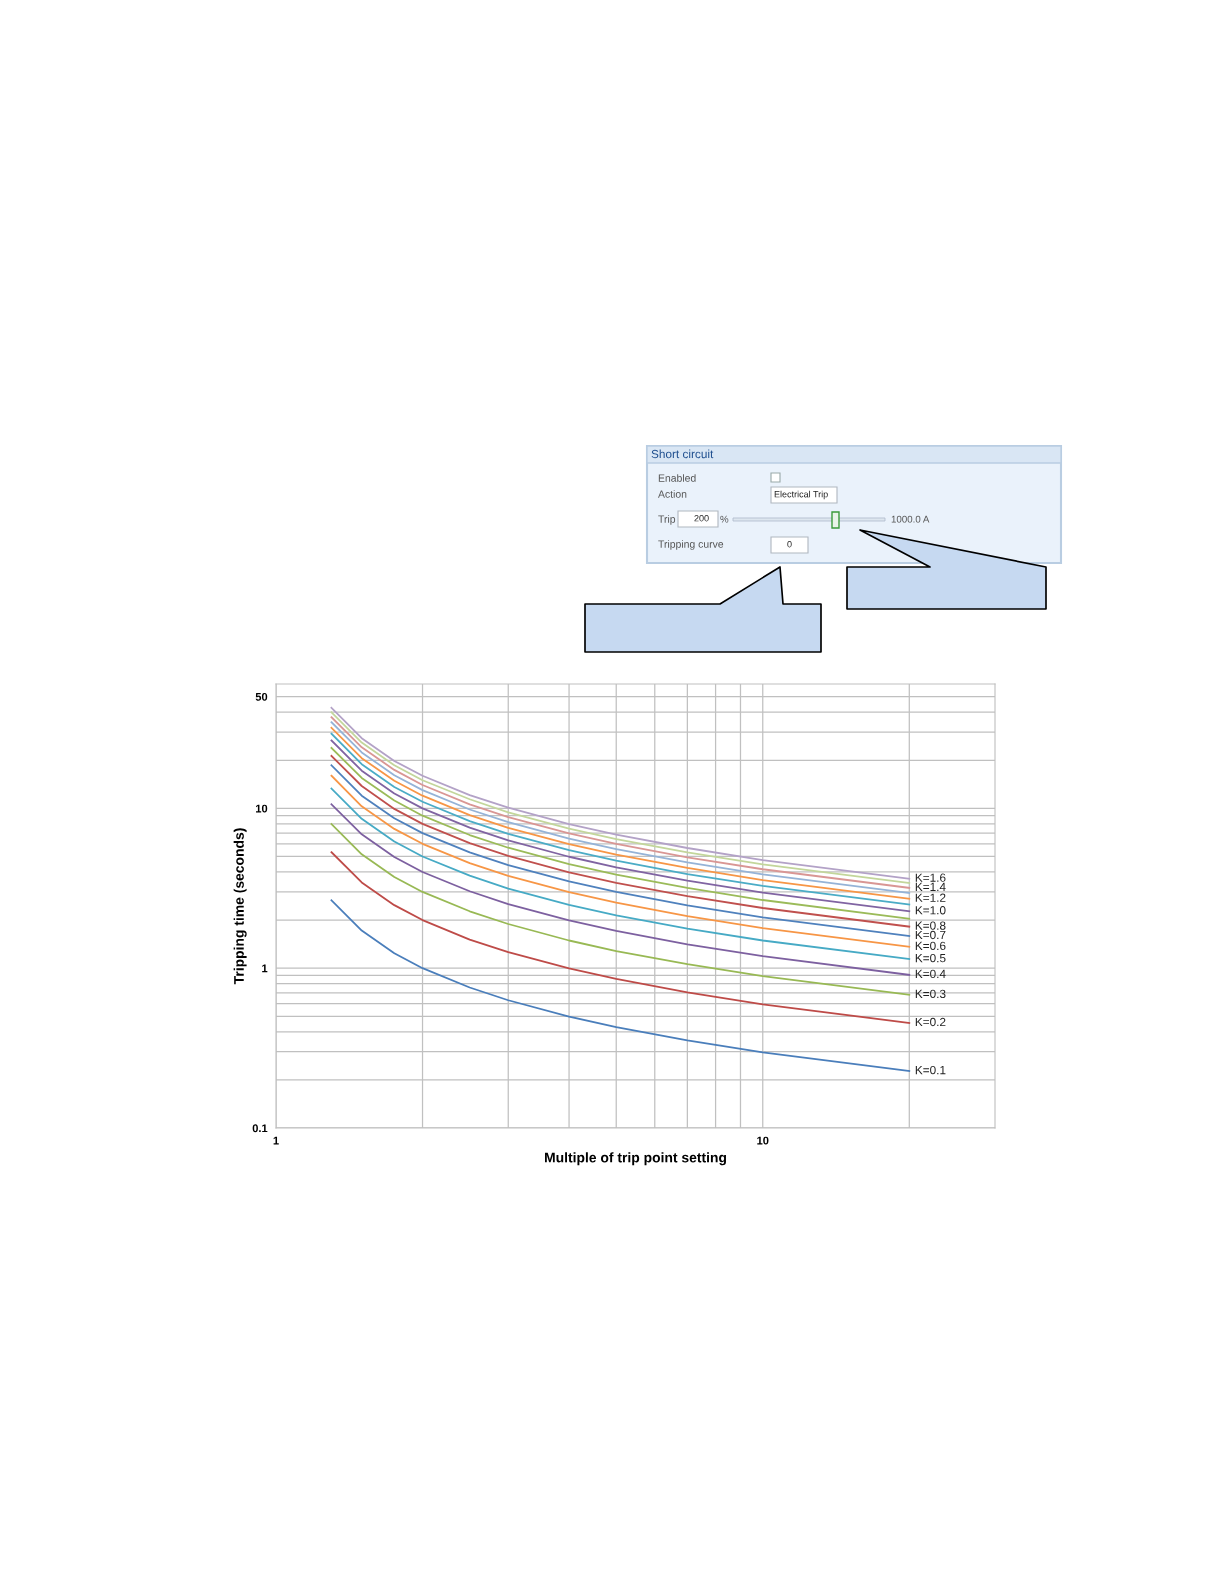 The width and height of the screenshot is (1224, 1584). I want to click on series-label: K=0.5, so click(930, 958).